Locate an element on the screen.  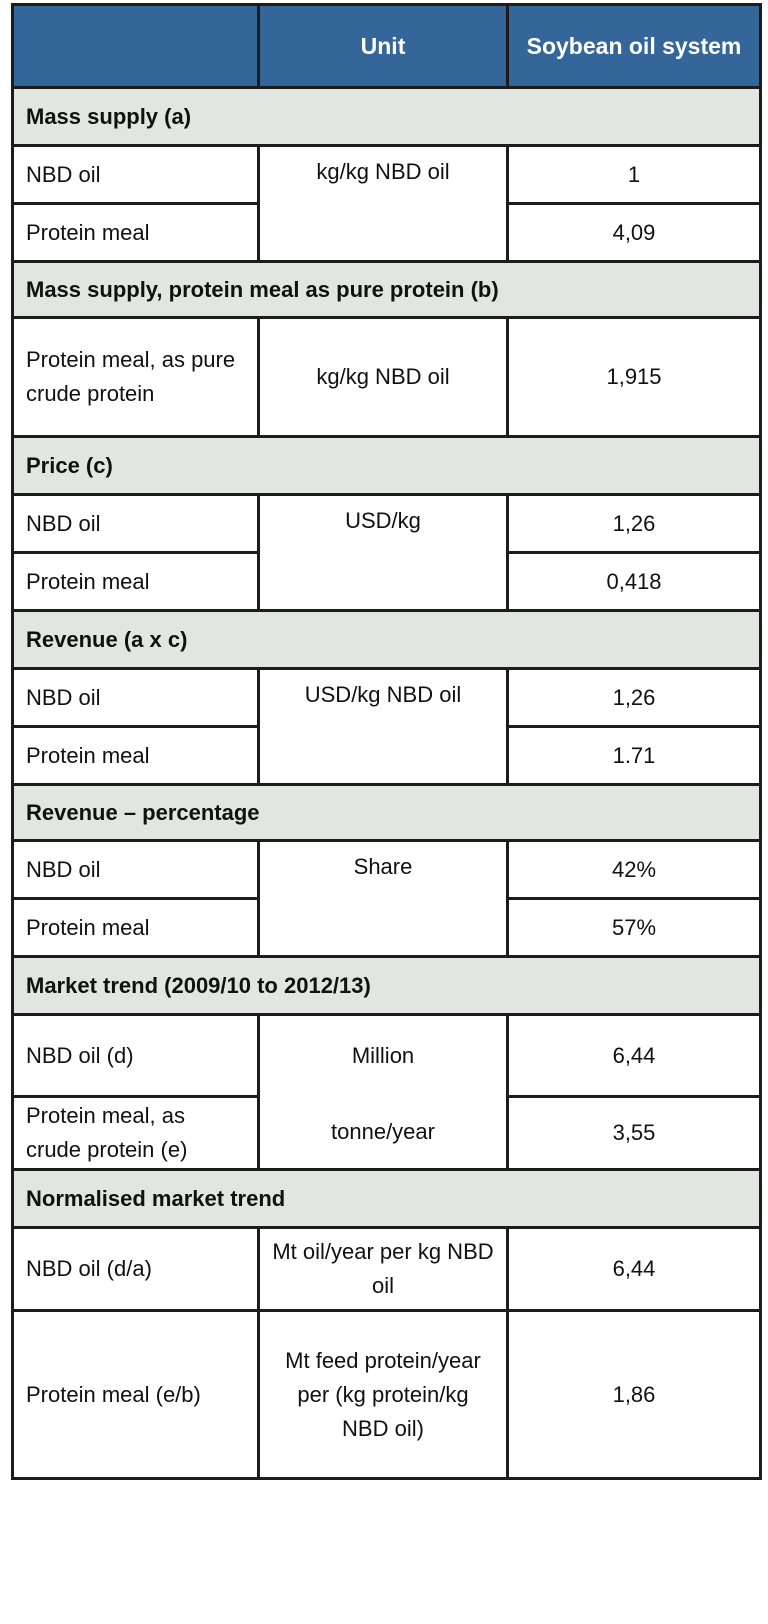
table-row: NBD oil Share 42% is located at coordinates (386, 898).